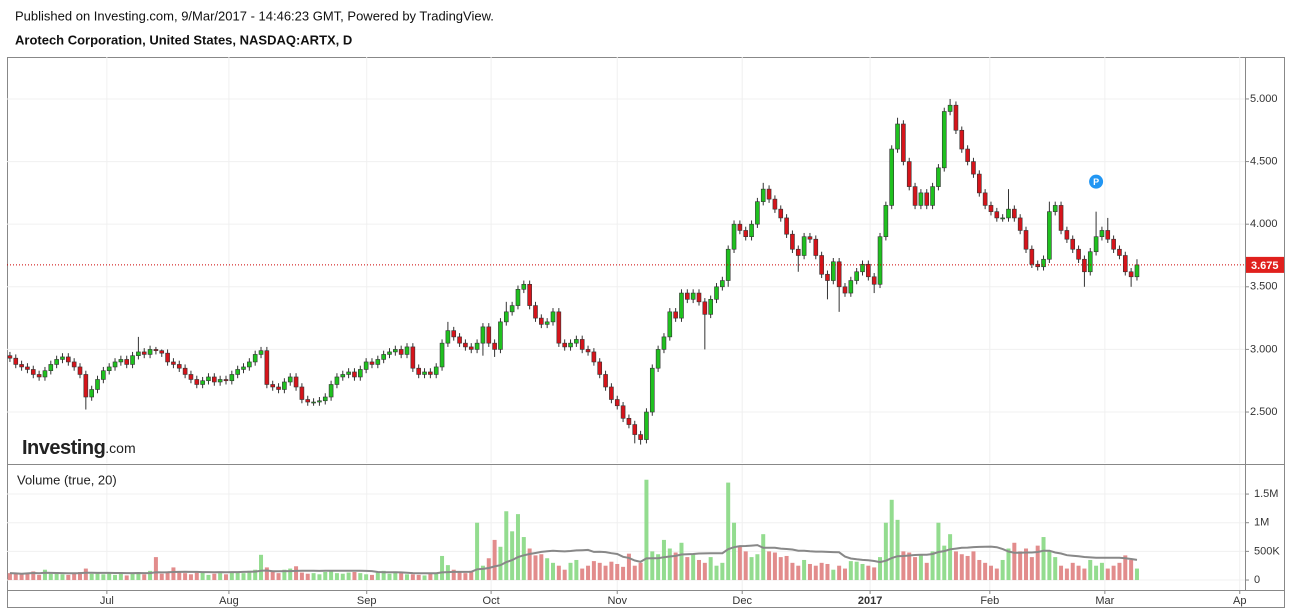  Describe the element at coordinates (1267, 551) in the screenshot. I see `volume-tick-label: 500K` at that location.